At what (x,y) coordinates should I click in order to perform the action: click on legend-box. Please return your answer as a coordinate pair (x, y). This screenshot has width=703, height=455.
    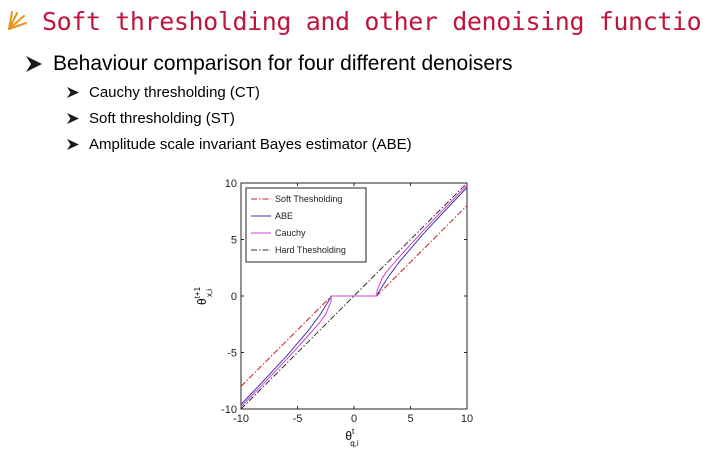
    Looking at the image, I should click on (306, 225).